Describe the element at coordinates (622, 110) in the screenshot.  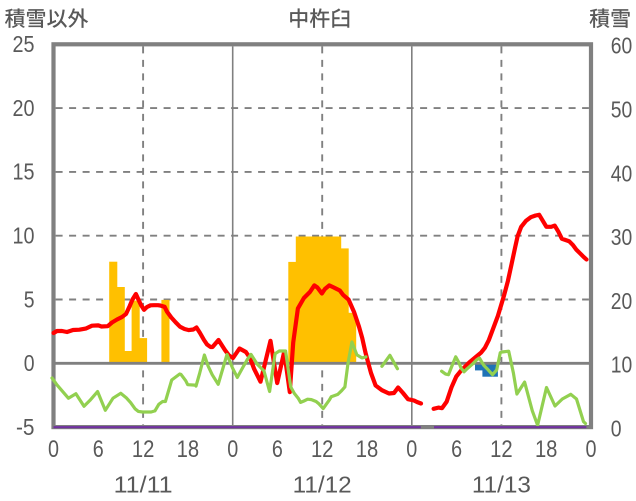
I see `svg-text: 50` at that location.